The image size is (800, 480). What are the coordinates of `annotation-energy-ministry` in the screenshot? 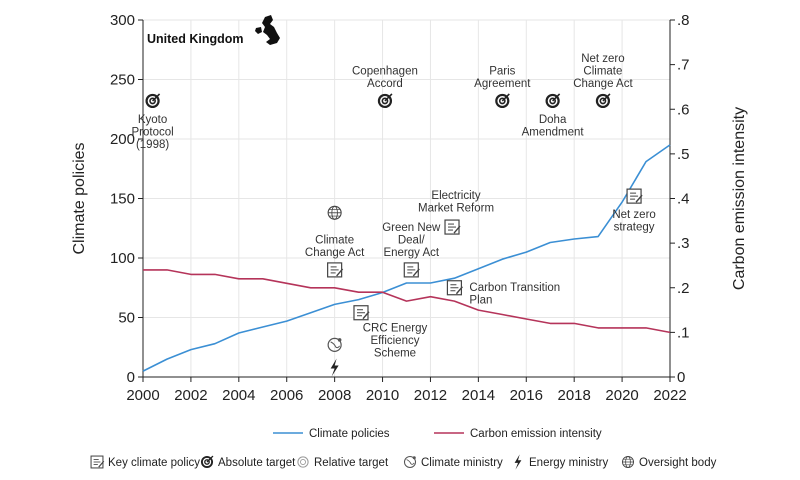 It's located at (334, 367).